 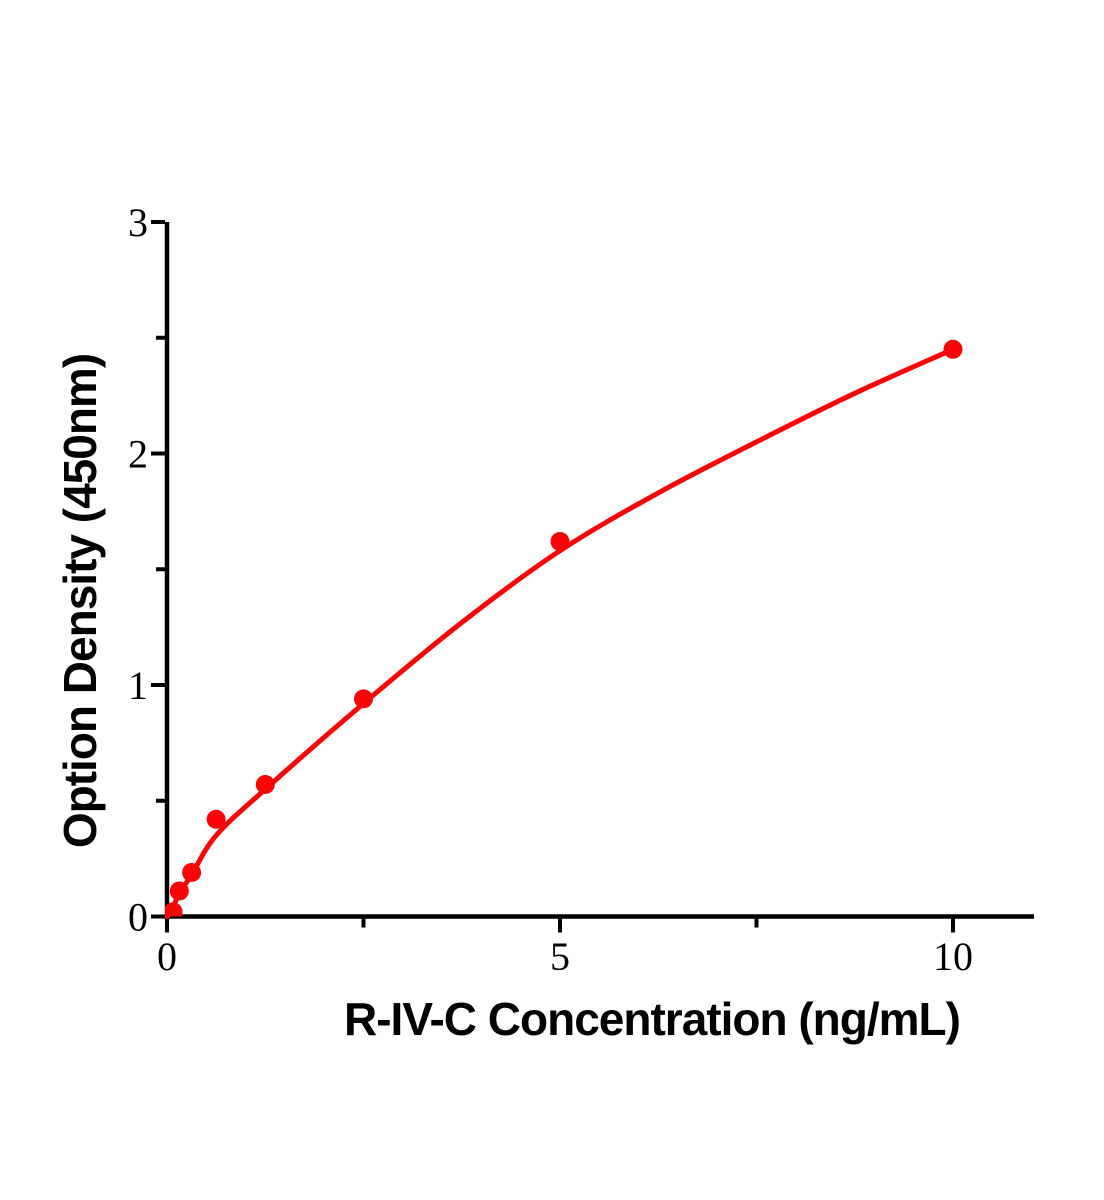 What do you see at coordinates (138, 222) in the screenshot?
I see `y-tick-label: 3` at bounding box center [138, 222].